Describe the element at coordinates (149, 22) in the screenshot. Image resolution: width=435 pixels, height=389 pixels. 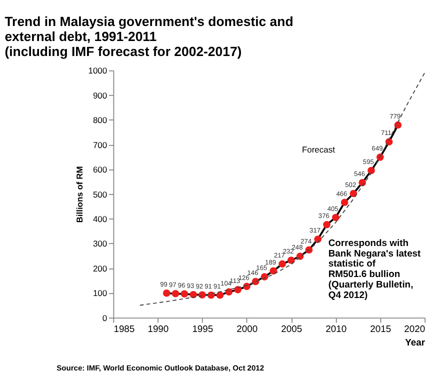
I see `text: Trend in Malaysia government's domestic and` at that location.